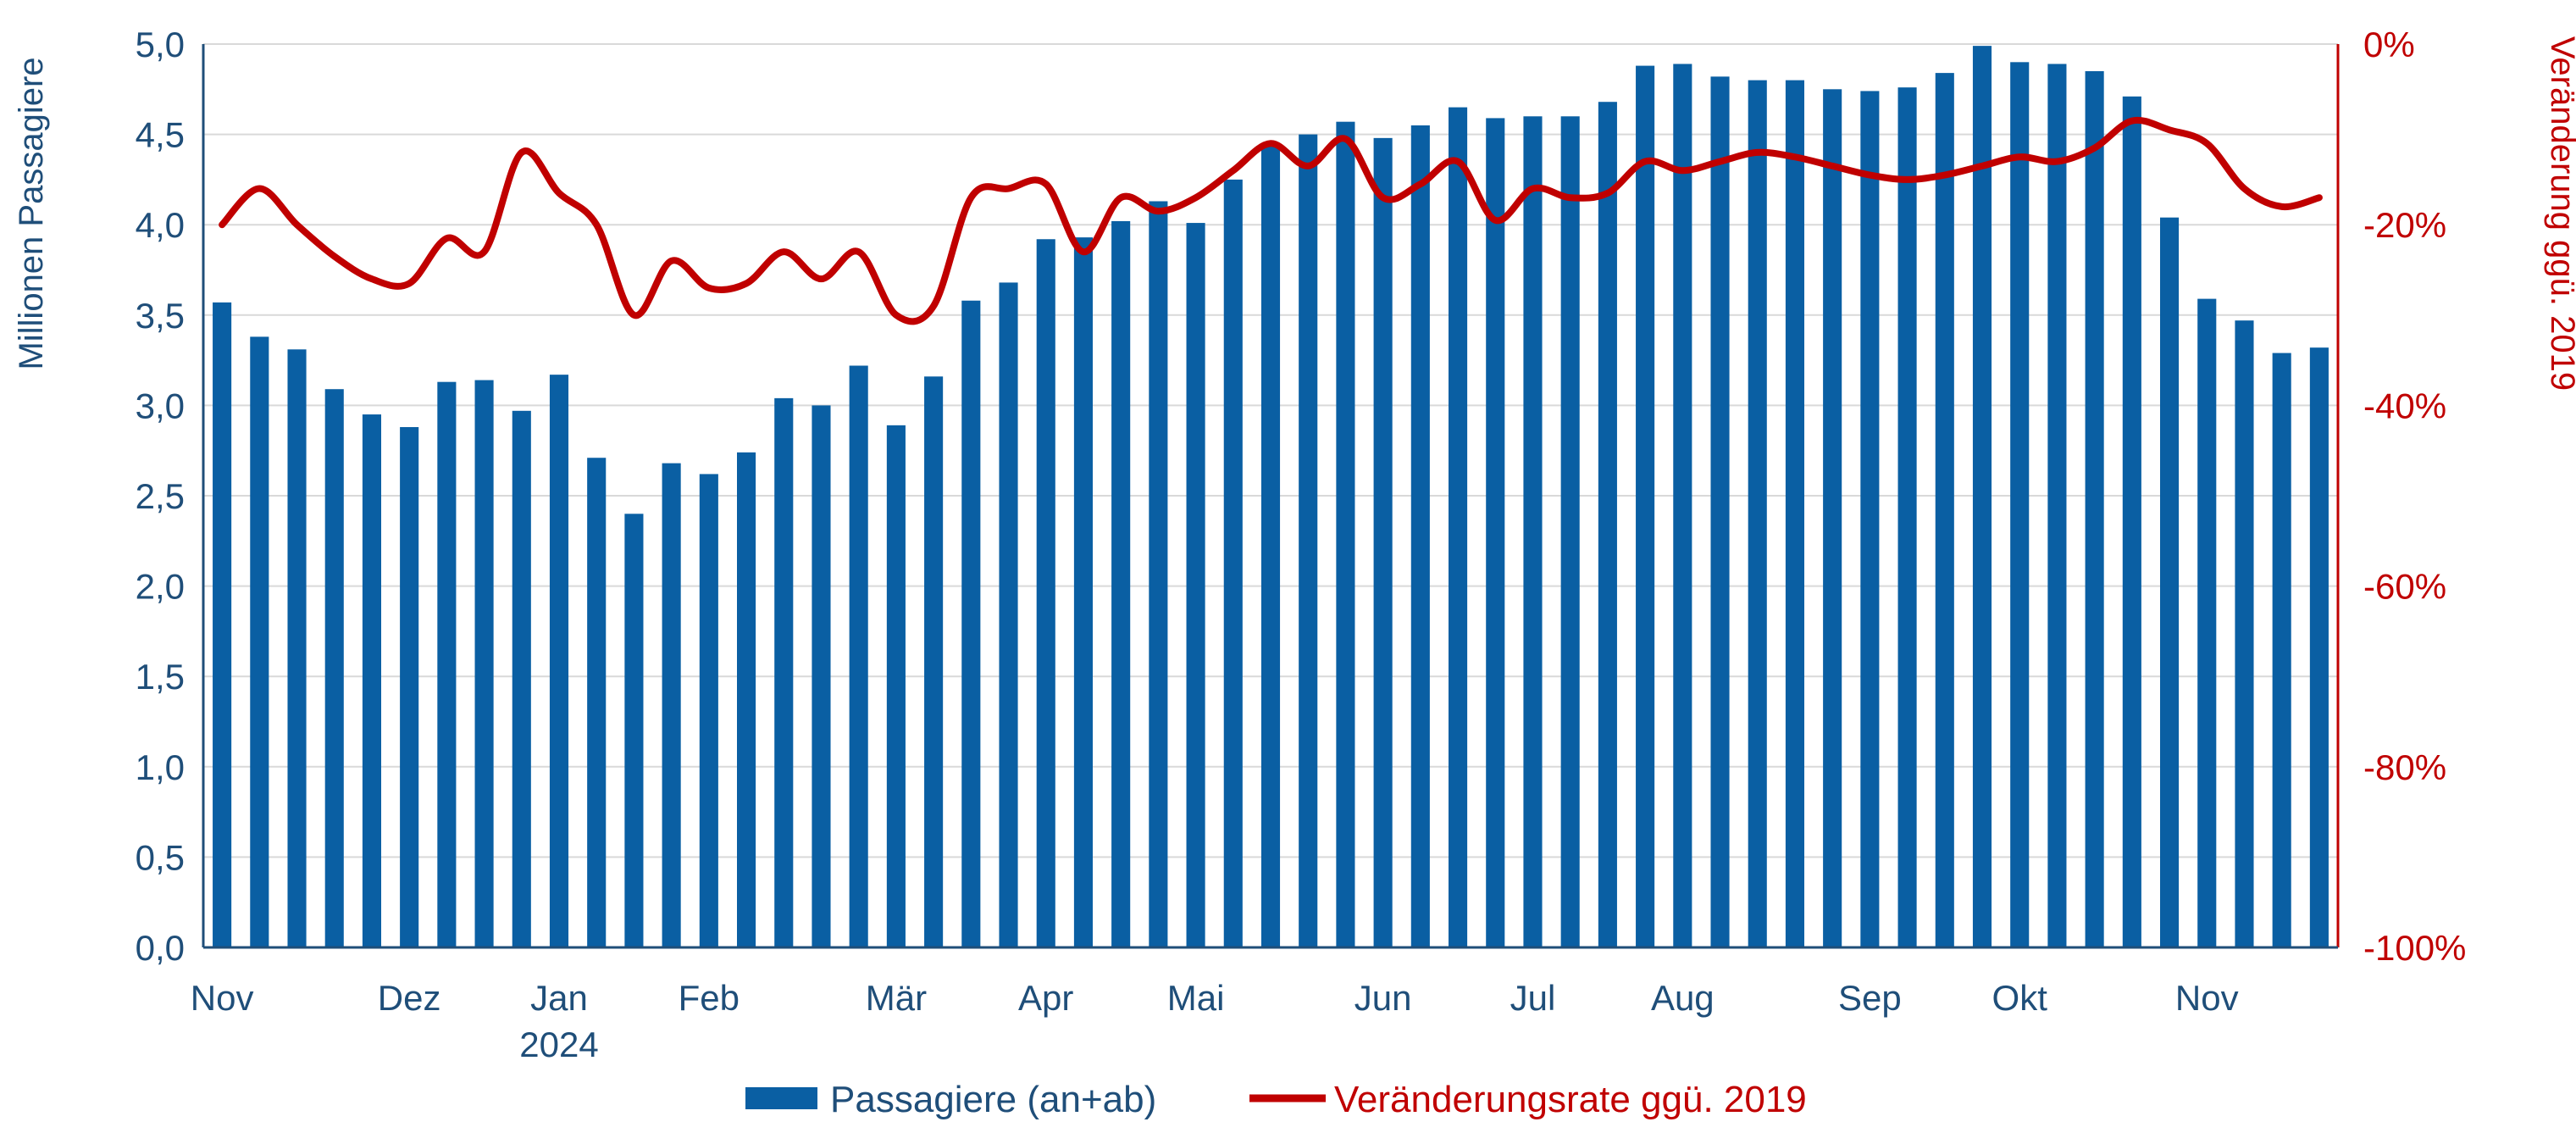  What do you see at coordinates (409, 998) in the screenshot?
I see `x-tick-label: Dez` at bounding box center [409, 998].